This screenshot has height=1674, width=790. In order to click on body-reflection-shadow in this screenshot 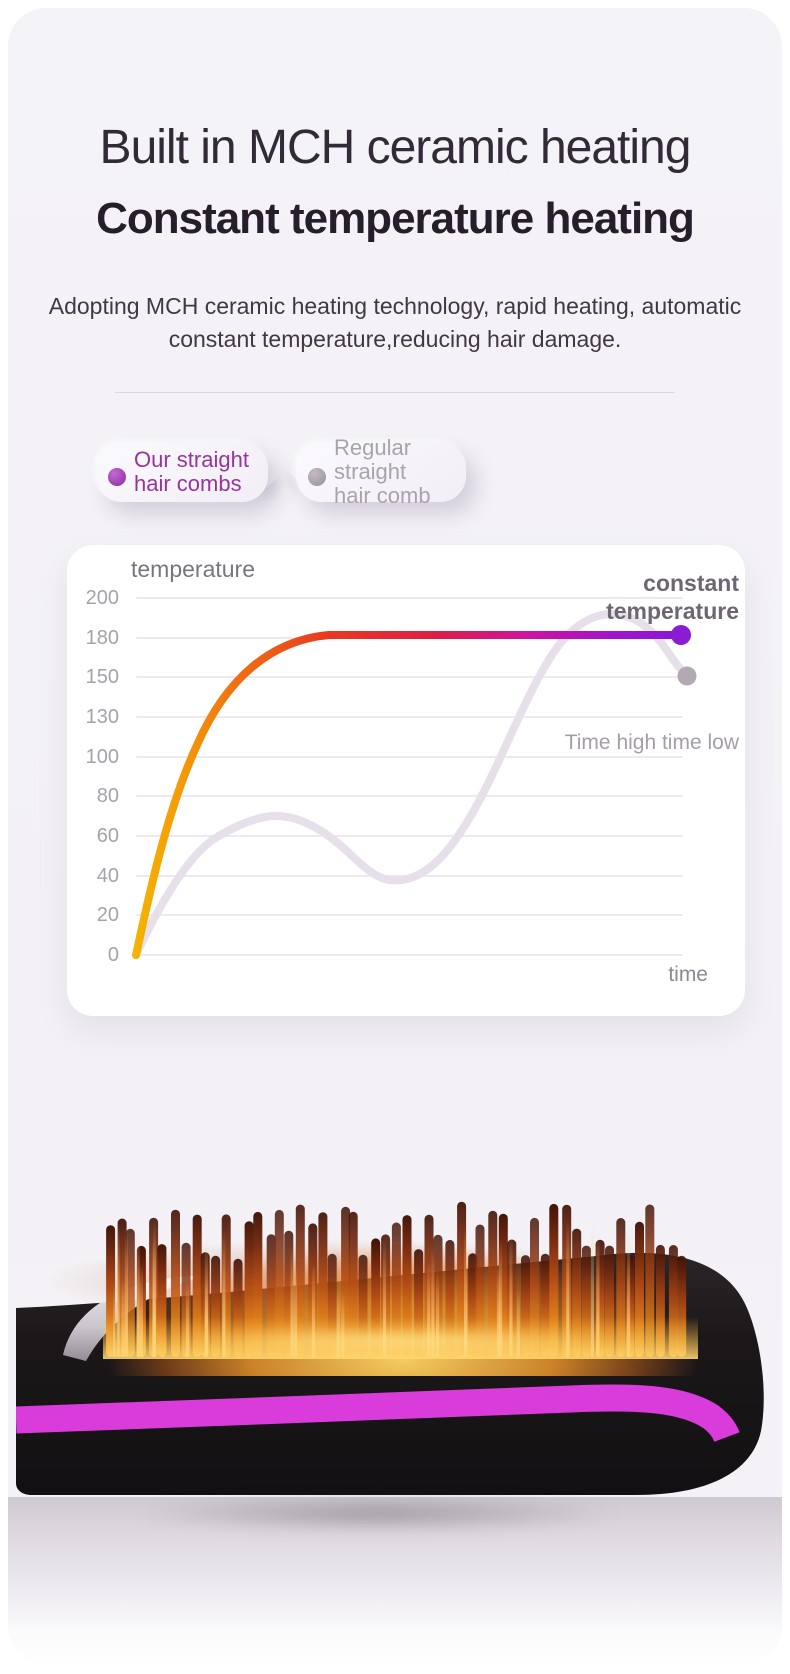, I will do `click(378, 1524)`.